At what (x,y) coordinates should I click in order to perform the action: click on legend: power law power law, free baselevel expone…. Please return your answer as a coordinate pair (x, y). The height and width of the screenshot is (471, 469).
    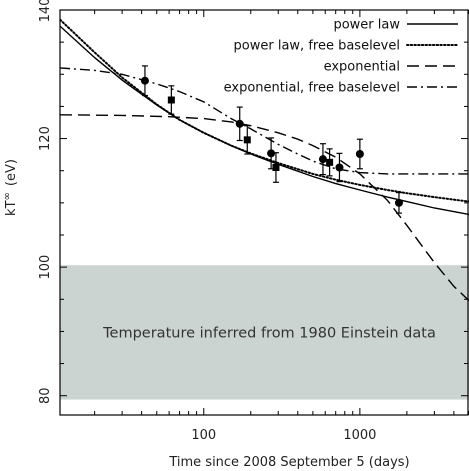
    Looking at the image, I should click on (341, 57).